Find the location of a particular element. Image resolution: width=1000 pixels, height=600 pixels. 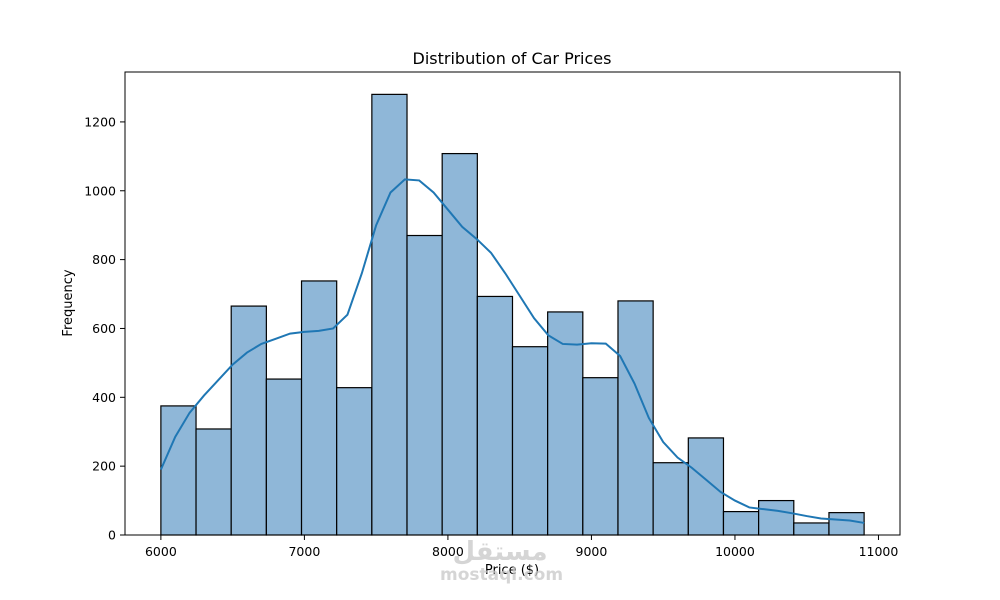

x-tick-label: 9000 is located at coordinates (592, 551).